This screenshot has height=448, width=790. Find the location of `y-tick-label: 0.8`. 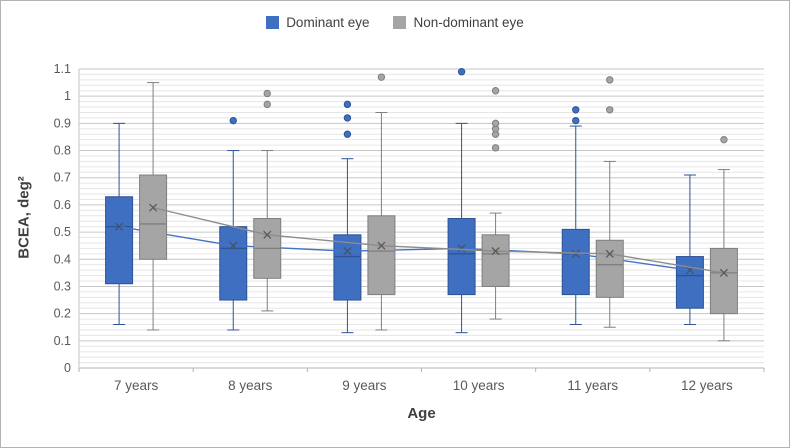

y-tick-label: 0.8 is located at coordinates (62, 151).